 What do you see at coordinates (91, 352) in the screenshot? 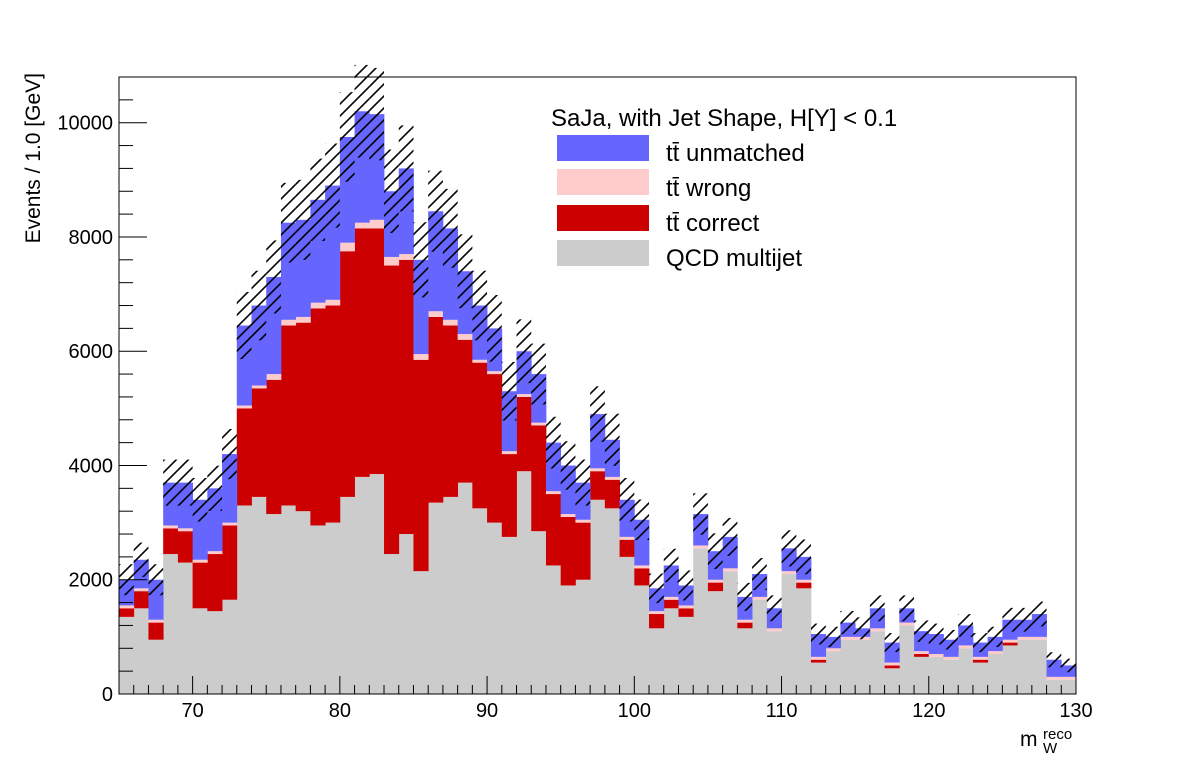
I see `y-tick-label-6000: 6000` at bounding box center [91, 352].